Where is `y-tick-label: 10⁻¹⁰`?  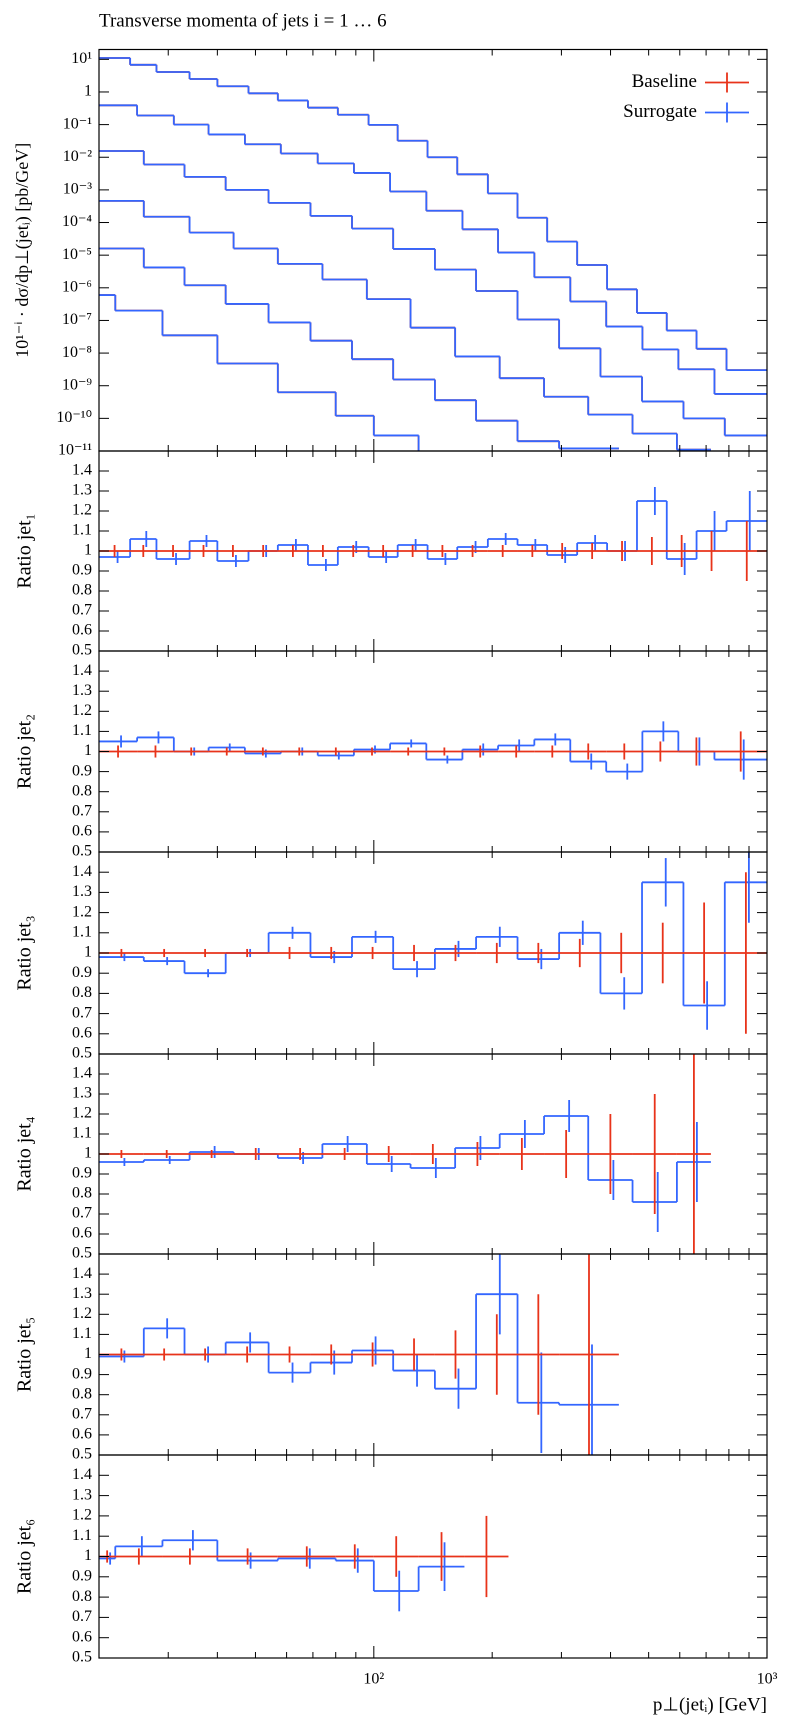
y-tick-label: 10⁻¹⁰ is located at coordinates (74, 417).